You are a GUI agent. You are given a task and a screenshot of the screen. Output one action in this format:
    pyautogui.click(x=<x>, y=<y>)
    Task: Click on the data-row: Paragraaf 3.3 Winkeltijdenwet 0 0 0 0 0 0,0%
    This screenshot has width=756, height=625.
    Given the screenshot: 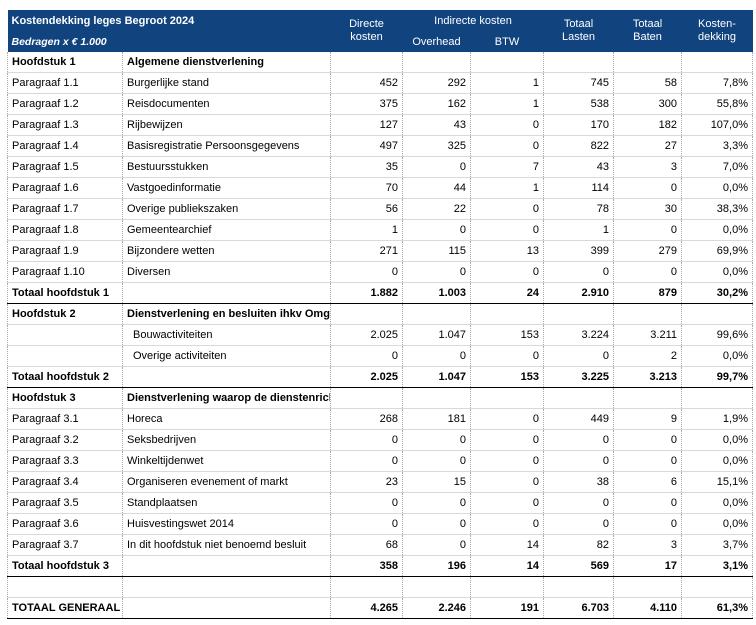 What is the action you would take?
    pyautogui.click(x=380, y=461)
    